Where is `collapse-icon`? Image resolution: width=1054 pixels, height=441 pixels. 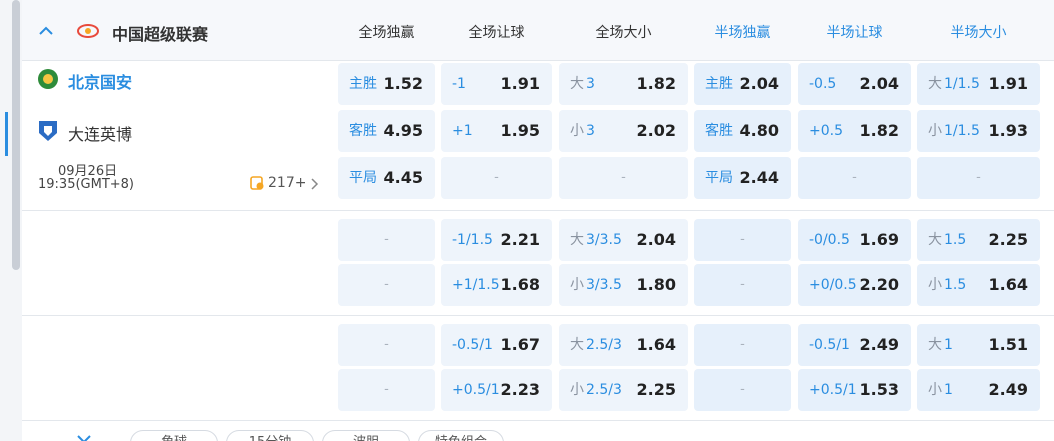
collapse-icon is located at coordinates (46, 31).